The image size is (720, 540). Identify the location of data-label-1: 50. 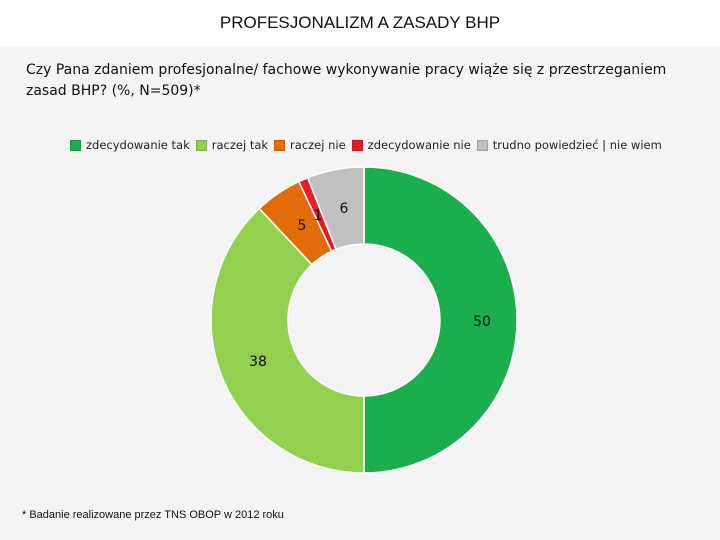
(482, 322).